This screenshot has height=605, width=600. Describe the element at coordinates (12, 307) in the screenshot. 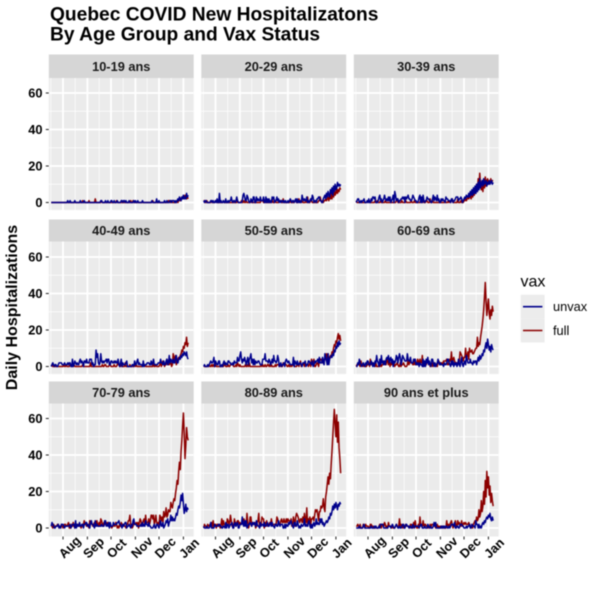

I see `svg-text: Daily Hospitalizations` at that location.